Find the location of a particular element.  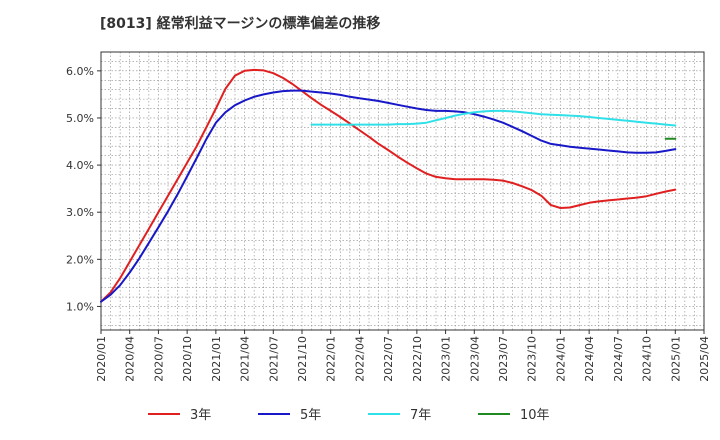

x-tick-label: 2022/10 is located at coordinates (417, 359).